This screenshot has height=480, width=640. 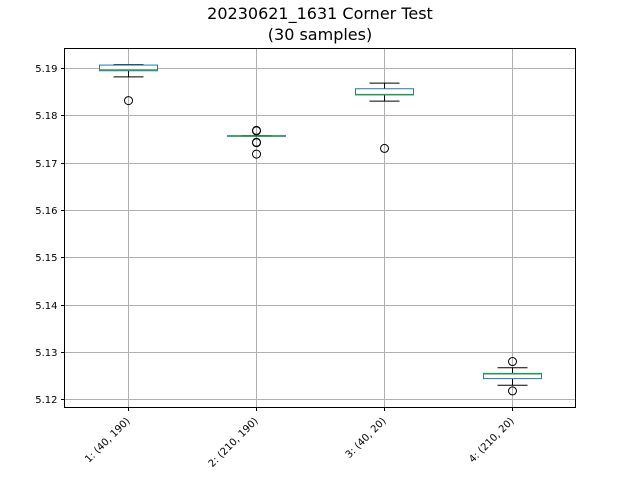 I want to click on chart-title-line-2: (30 samples), so click(x=320, y=34).